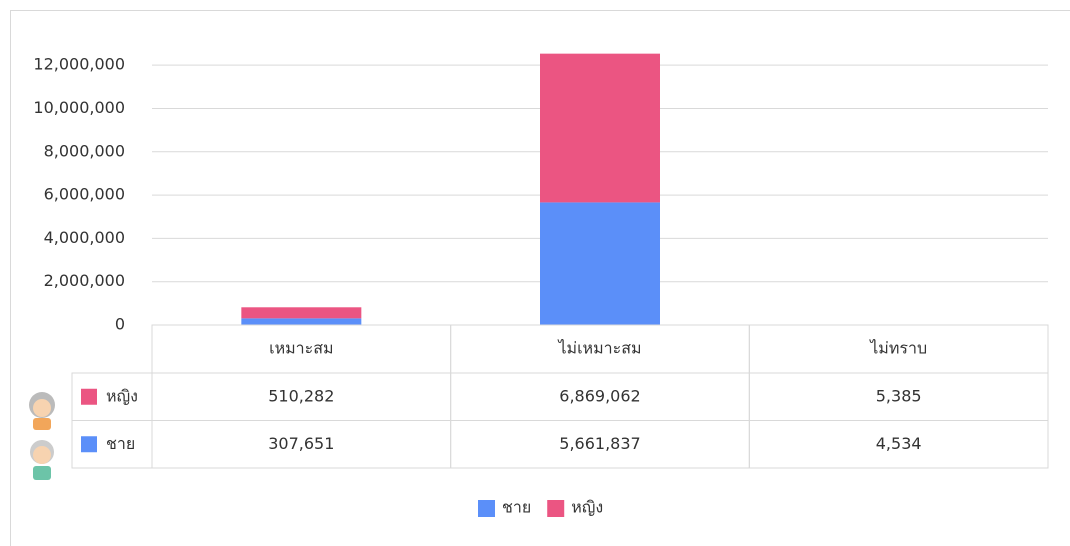 Image resolution: width=1070 pixels, height=546 pixels. What do you see at coordinates (84, 280) in the screenshot?
I see `y-tick-label: 2,000,000` at bounding box center [84, 280].